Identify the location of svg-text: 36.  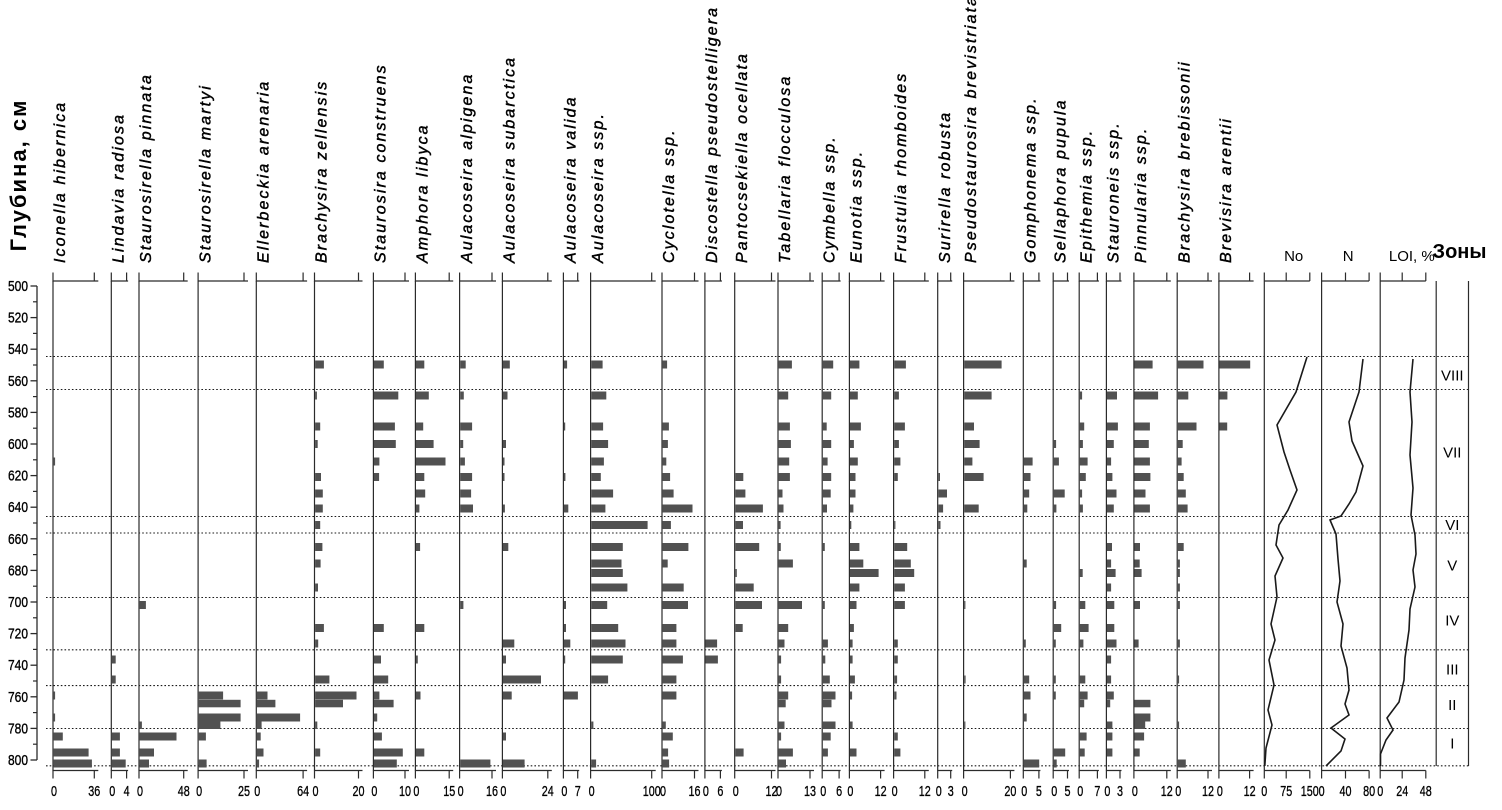
(94, 791).